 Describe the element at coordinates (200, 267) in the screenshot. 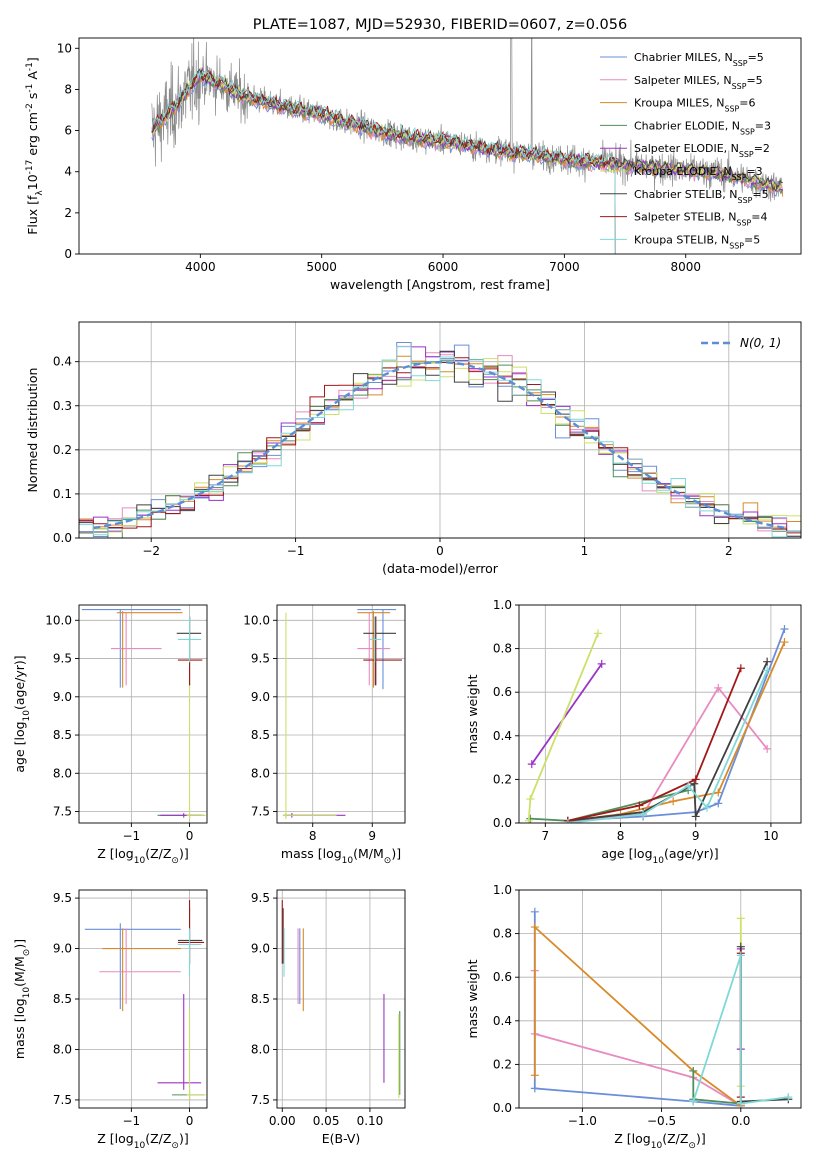

I see `x-tick-label: 4000` at that location.